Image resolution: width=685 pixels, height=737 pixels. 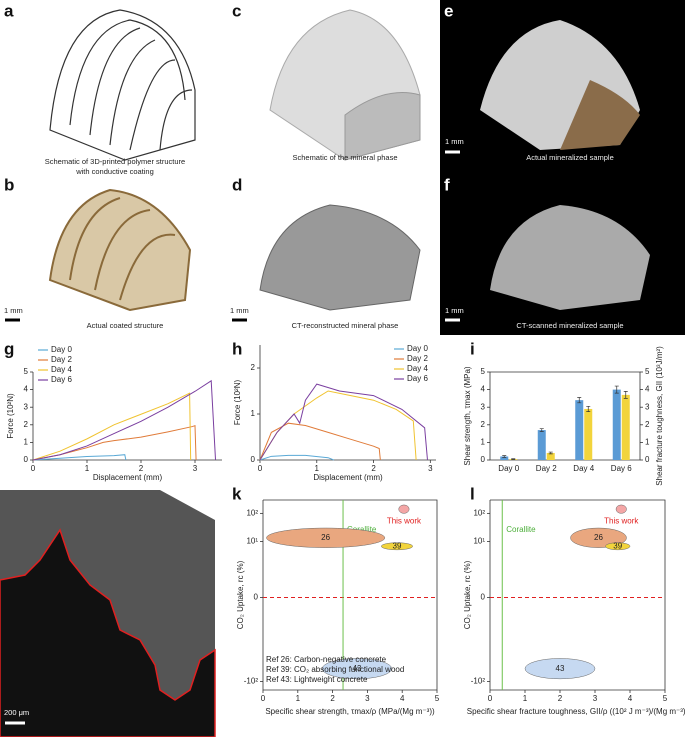 What do you see at coordinates (252, 541) in the screenshot?
I see `y-tick-label: 10¹` at bounding box center [252, 541].